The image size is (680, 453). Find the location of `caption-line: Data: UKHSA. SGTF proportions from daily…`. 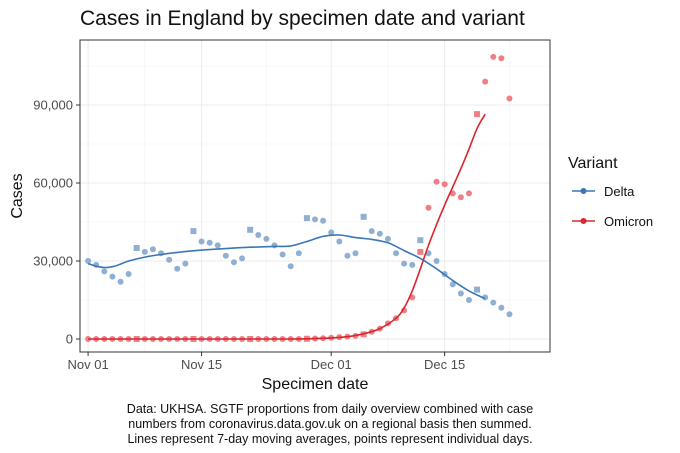

caption-line: Data: UKHSA. SGTF proportions from daily… is located at coordinates (330, 409).